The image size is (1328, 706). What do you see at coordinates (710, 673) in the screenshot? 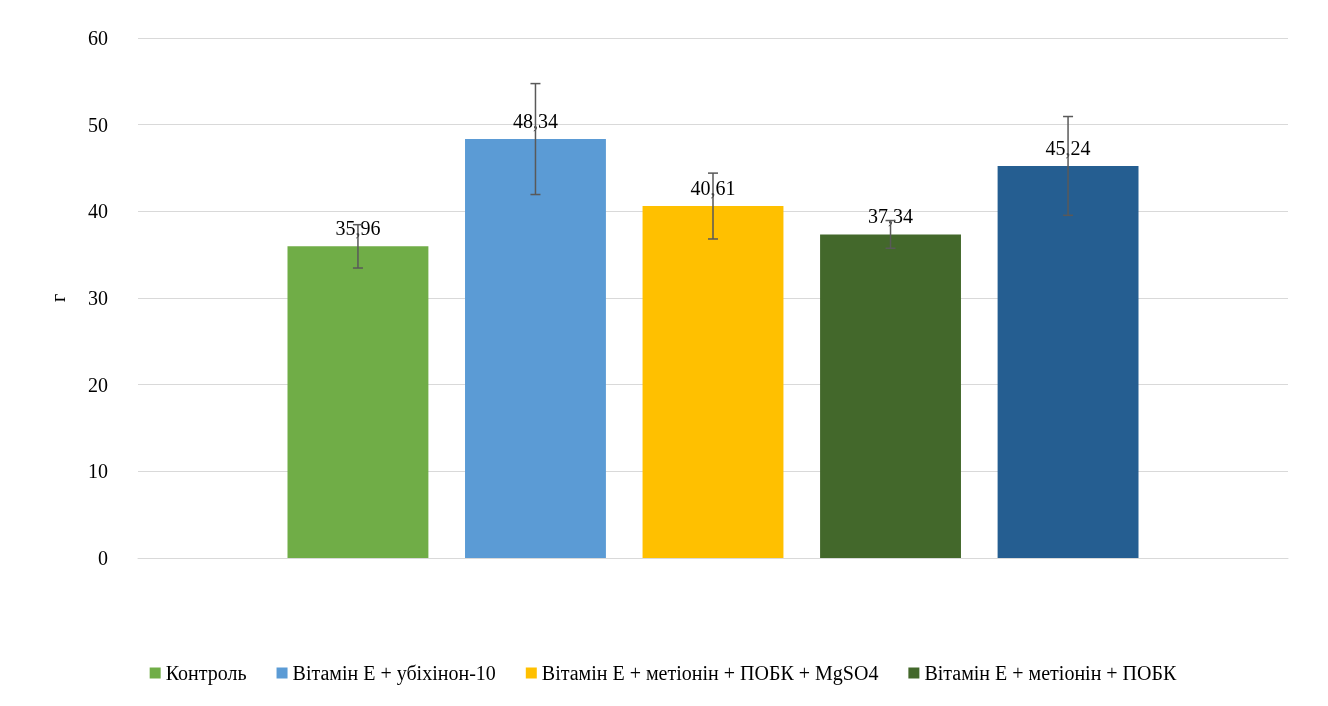
I see `legend-label: Вітамін Е + метіонін + ПОБК + MgSO4` at bounding box center [710, 673].